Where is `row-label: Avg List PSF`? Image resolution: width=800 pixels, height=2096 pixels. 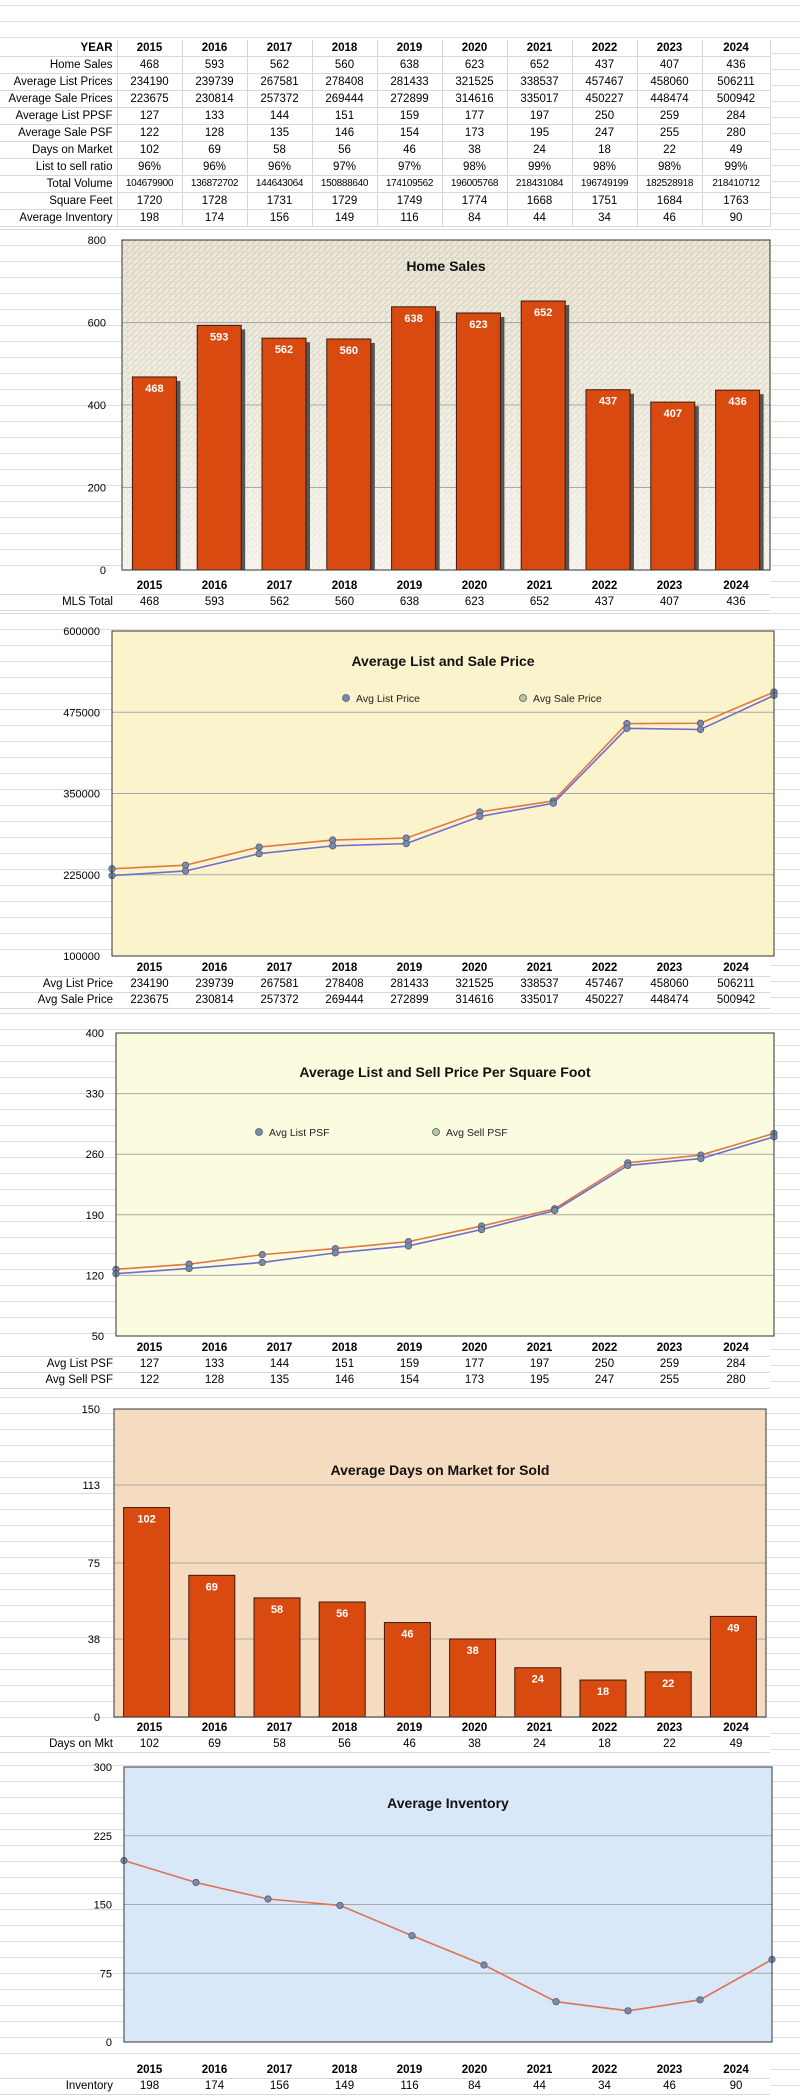 row-label: Avg List PSF is located at coordinates (58, 1364).